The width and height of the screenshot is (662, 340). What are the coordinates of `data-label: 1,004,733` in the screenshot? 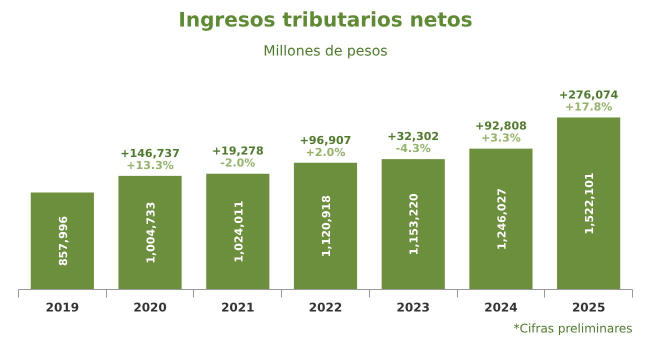 It's located at (151, 233).